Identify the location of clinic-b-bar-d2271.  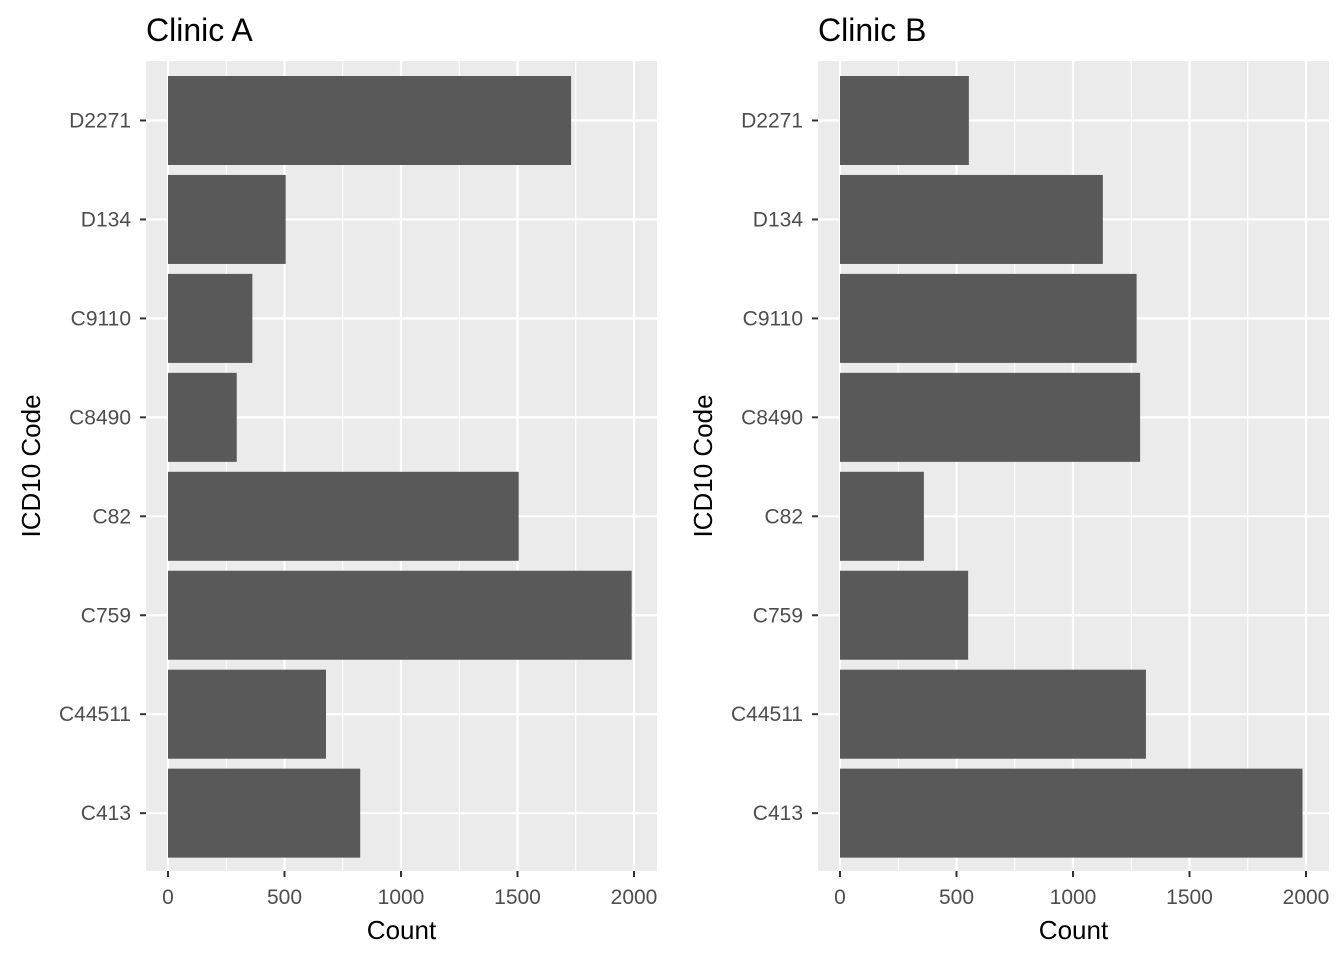
(904, 120).